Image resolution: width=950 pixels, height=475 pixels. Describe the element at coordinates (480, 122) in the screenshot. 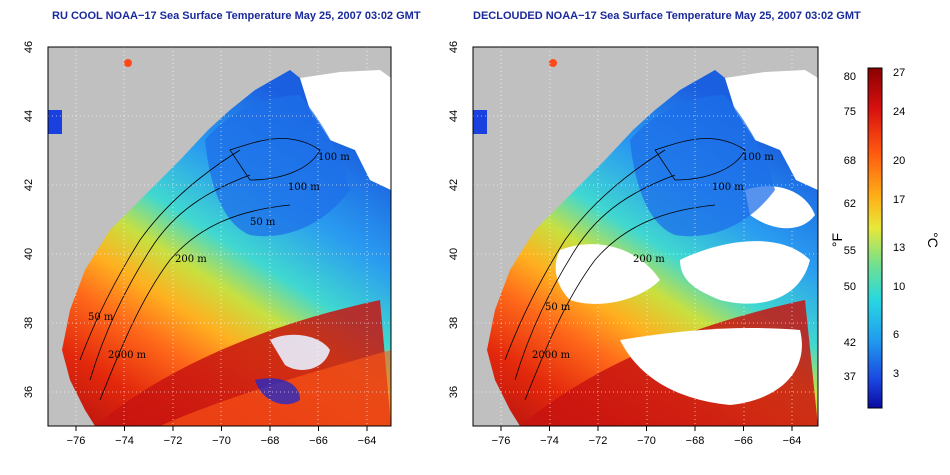

I see `right-inland-lake` at that location.